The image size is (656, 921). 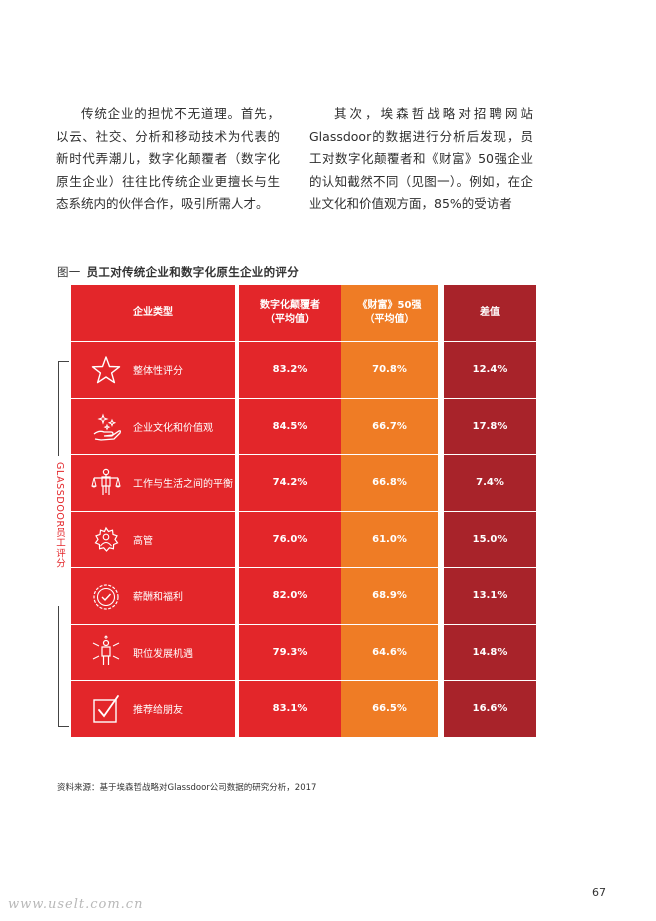 I want to click on cell-diff: 7.4%, so click(x=490, y=483).